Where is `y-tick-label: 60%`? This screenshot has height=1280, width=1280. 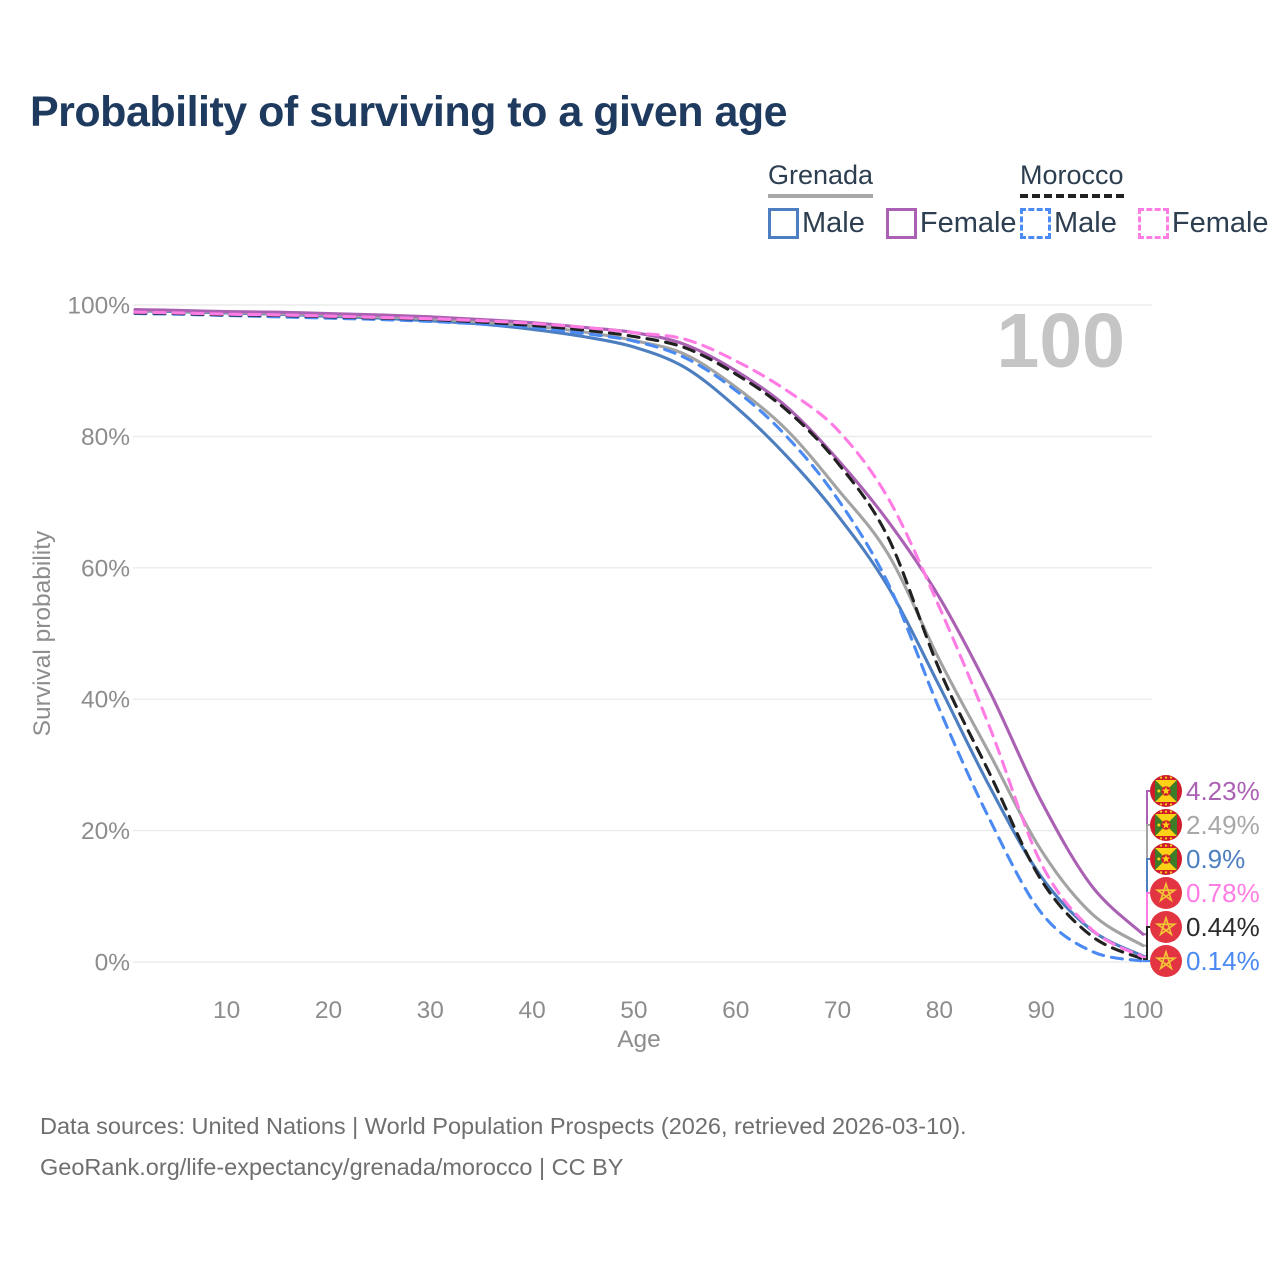
y-tick-label: 60% is located at coordinates (105, 568).